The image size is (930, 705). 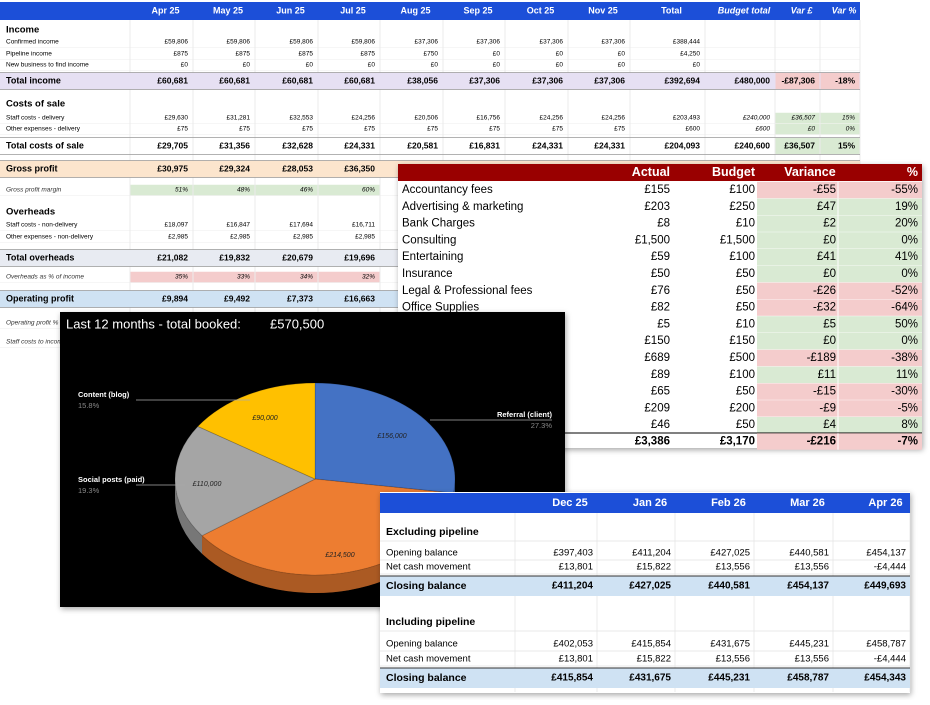 I want to click on cell-value: £47, so click(x=826, y=207).